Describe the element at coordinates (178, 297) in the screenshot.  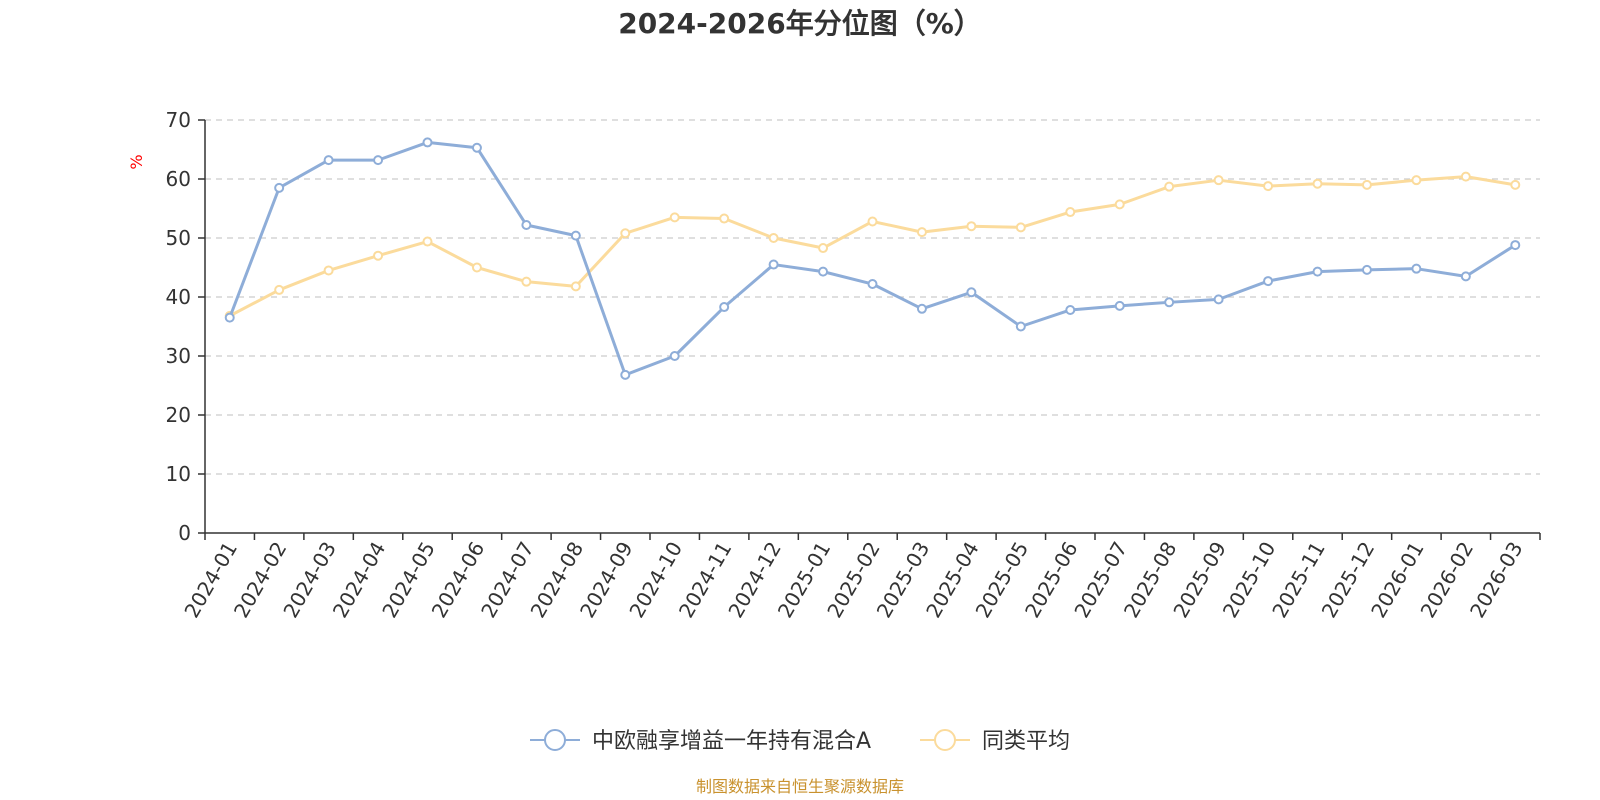
I see `y-tick-label: 40` at that location.